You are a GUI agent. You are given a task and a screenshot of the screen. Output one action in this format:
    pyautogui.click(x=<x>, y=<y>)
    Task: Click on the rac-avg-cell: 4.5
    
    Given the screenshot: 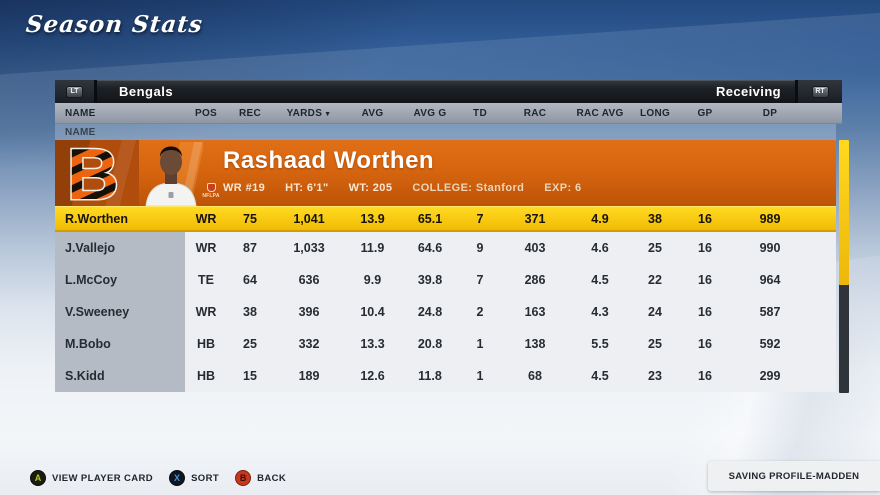 What is the action you would take?
    pyautogui.click(x=600, y=376)
    